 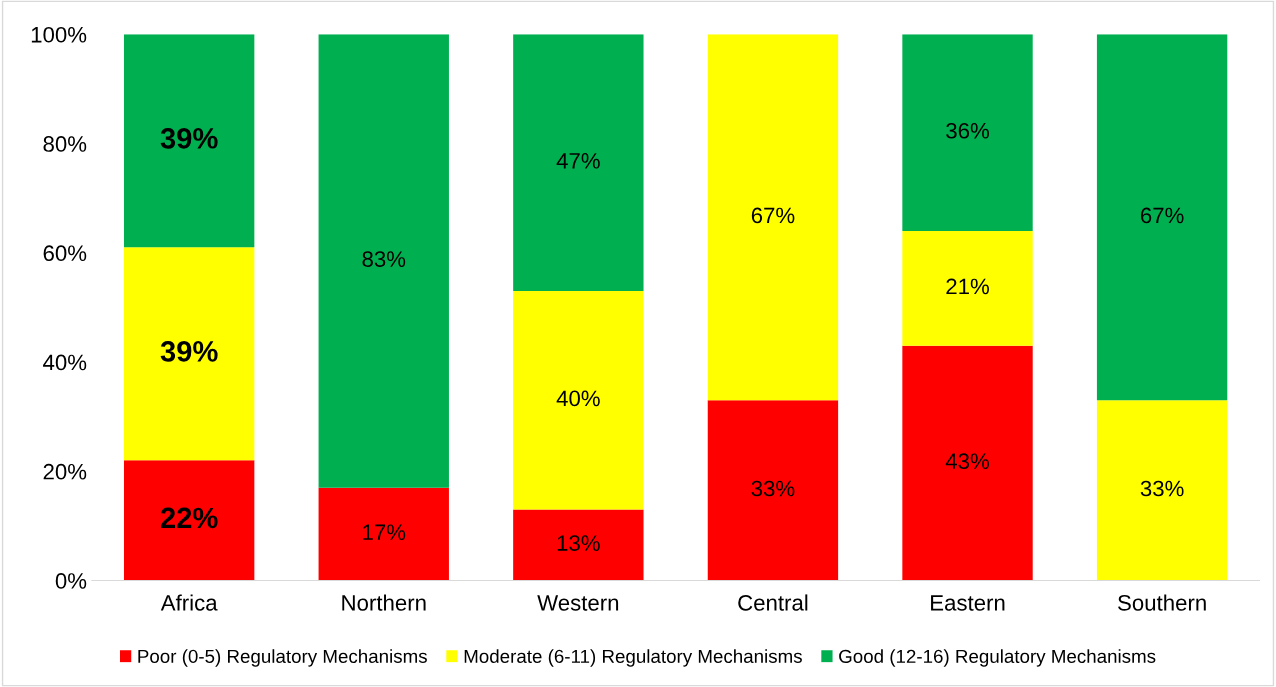 What do you see at coordinates (282, 658) in the screenshot?
I see `legend-label: Poor (0-5) Regulatory Mechanisms` at bounding box center [282, 658].